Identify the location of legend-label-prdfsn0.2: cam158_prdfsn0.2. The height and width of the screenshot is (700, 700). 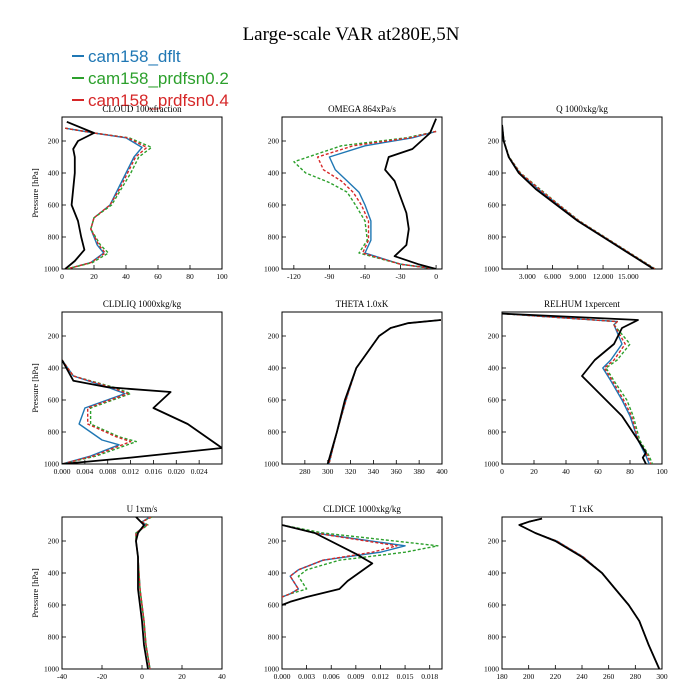
(158, 78).